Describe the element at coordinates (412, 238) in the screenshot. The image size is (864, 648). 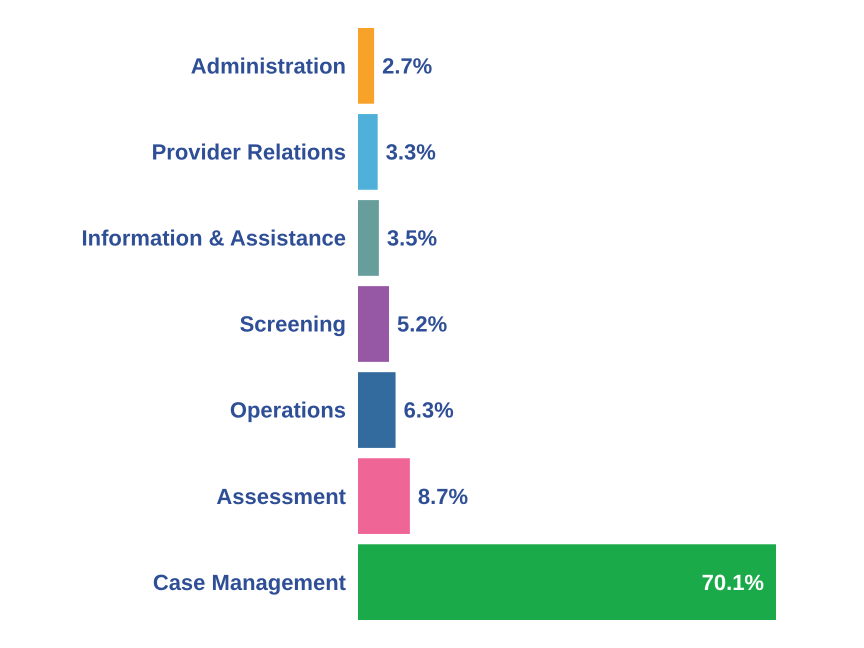
I see `data-label: 3.5%` at that location.